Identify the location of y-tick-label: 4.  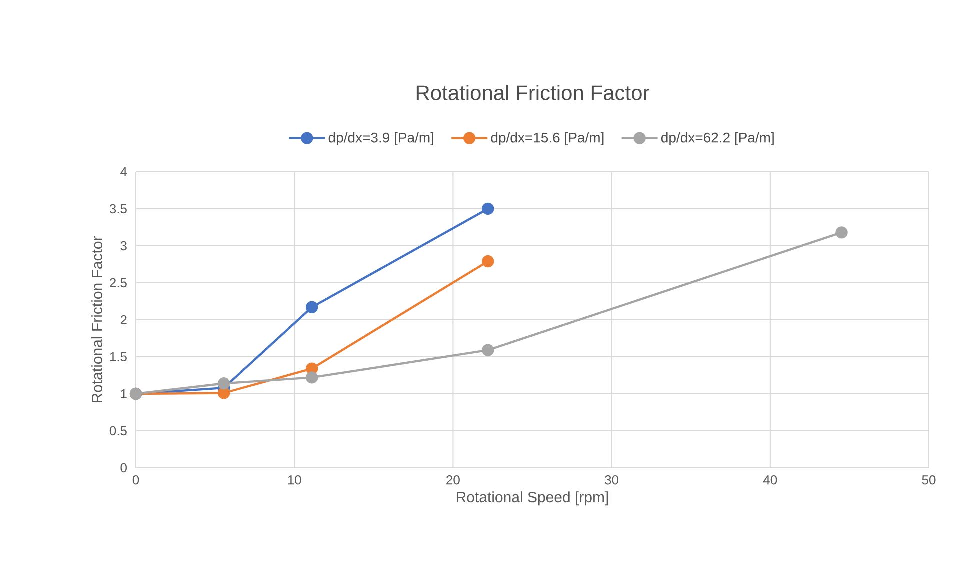
(124, 172).